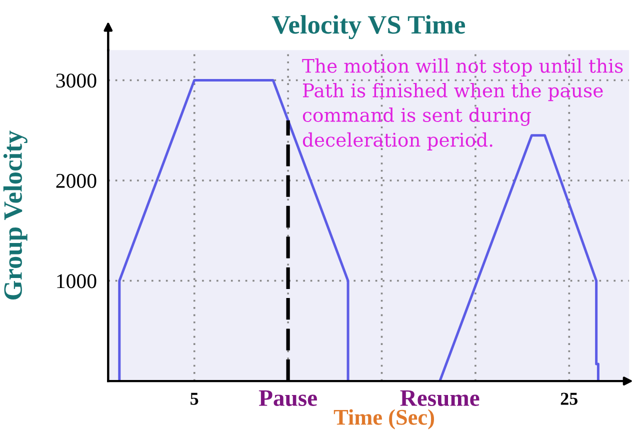 This screenshot has height=436, width=640. What do you see at coordinates (76, 181) in the screenshot?
I see `y-tick-label: 2000` at bounding box center [76, 181].